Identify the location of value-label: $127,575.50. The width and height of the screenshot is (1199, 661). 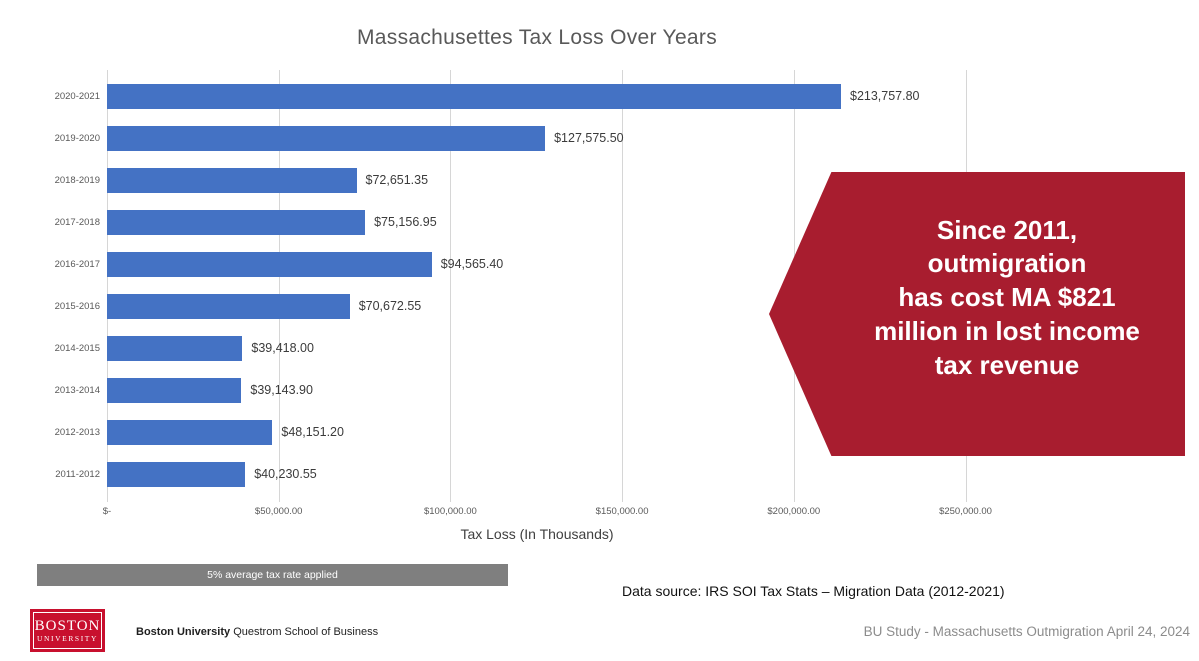
(589, 138).